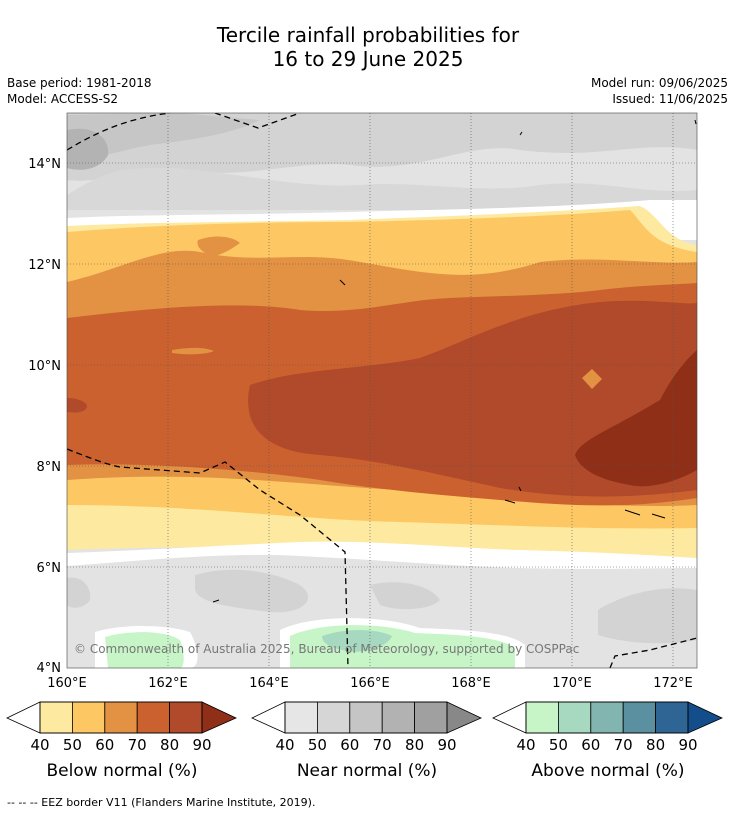  I want to click on title-line-1: Tercile rainfall probabilities for, so click(368, 35).